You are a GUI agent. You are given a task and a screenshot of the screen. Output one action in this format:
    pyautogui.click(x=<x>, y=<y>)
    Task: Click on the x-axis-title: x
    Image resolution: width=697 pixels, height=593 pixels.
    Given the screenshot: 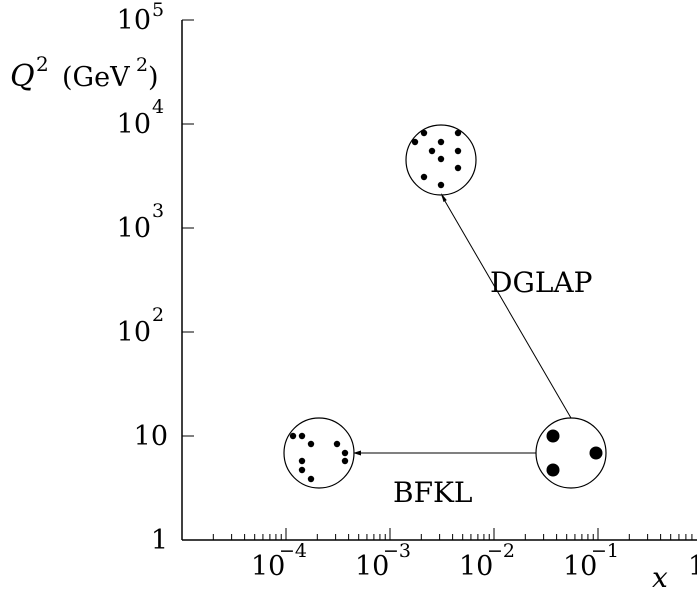 What is the action you would take?
    pyautogui.click(x=660, y=577)
    